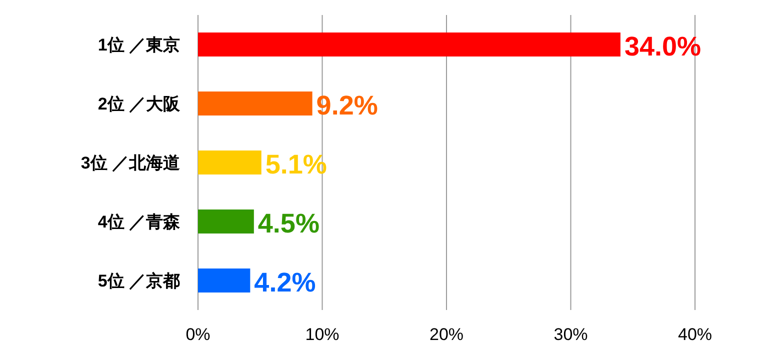  Describe the element at coordinates (347, 105) in the screenshot. I see `data-label: 9.2%` at that location.